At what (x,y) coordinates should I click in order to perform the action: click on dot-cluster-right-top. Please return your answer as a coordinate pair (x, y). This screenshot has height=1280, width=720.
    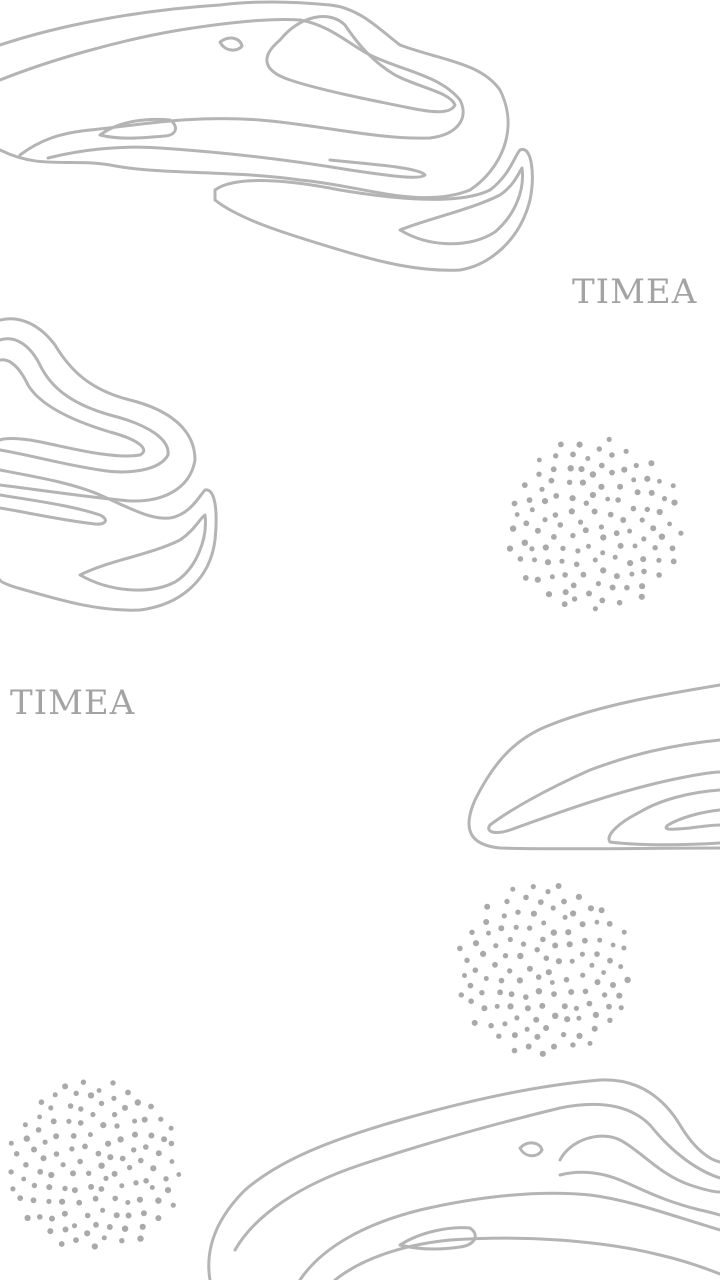
    Looking at the image, I should click on (595, 524).